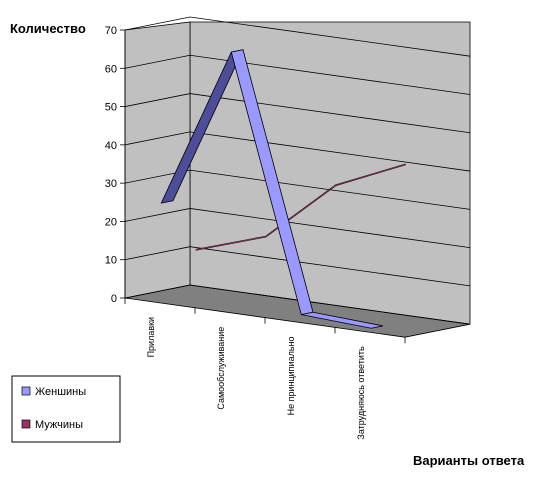  Describe the element at coordinates (361, 393) in the screenshot. I see `x-category-label: Затрудняюсь ответить` at that location.